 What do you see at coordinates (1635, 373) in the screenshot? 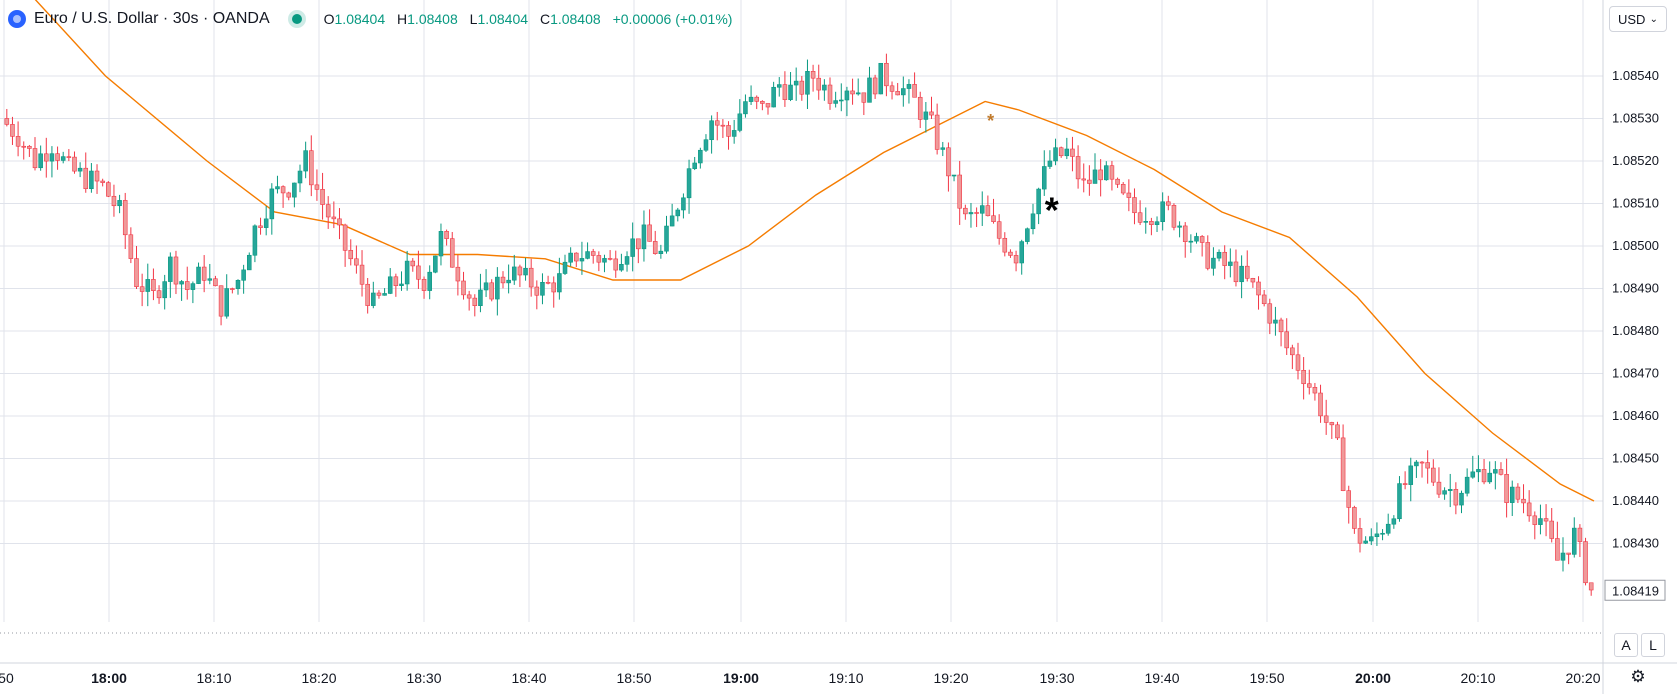
I see `y-tick-label: 1.08470` at bounding box center [1635, 373].